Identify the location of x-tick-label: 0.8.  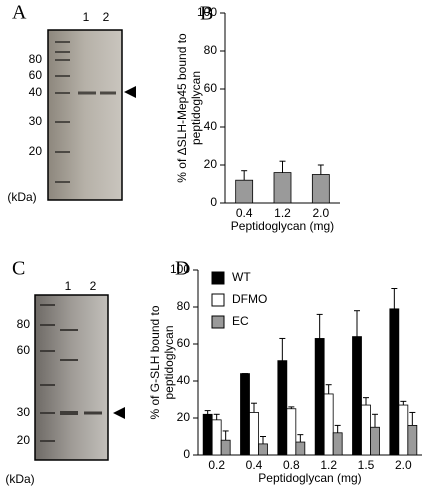
(291, 465).